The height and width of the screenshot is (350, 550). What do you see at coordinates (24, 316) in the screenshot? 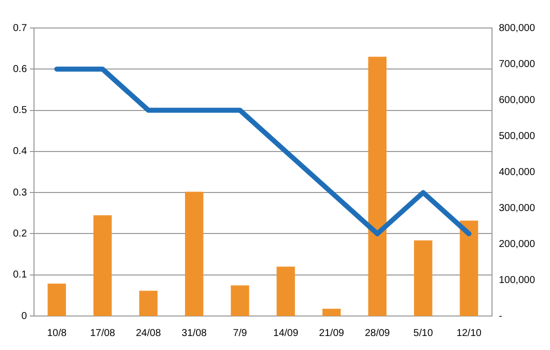
I see `y-tick-label: 0` at bounding box center [24, 316].